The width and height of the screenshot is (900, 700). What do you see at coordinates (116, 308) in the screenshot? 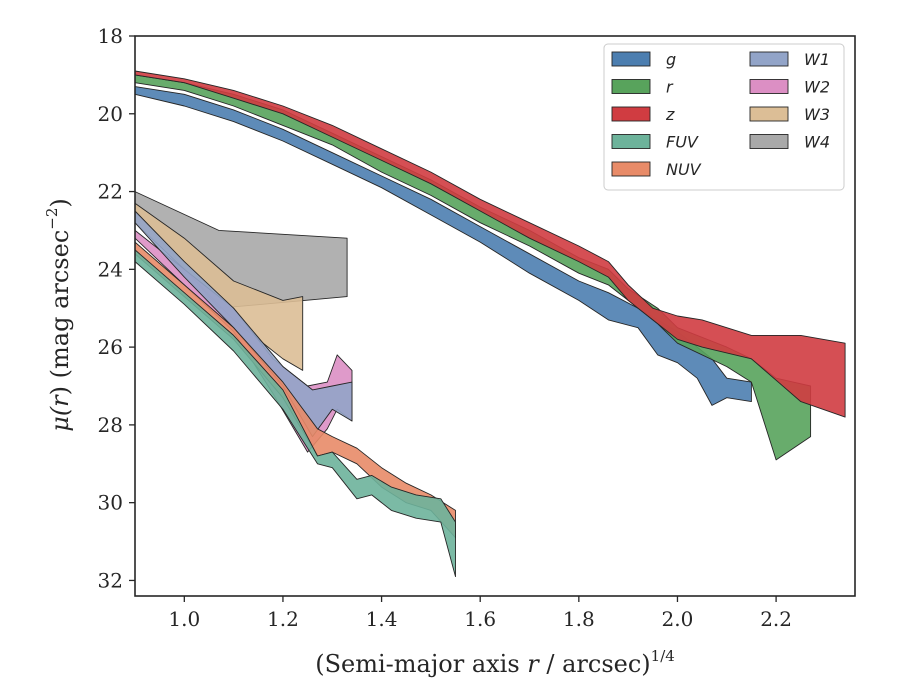
I see `y-axis-ticks: 18 20 22 24 26 28 30 32` at bounding box center [116, 308].